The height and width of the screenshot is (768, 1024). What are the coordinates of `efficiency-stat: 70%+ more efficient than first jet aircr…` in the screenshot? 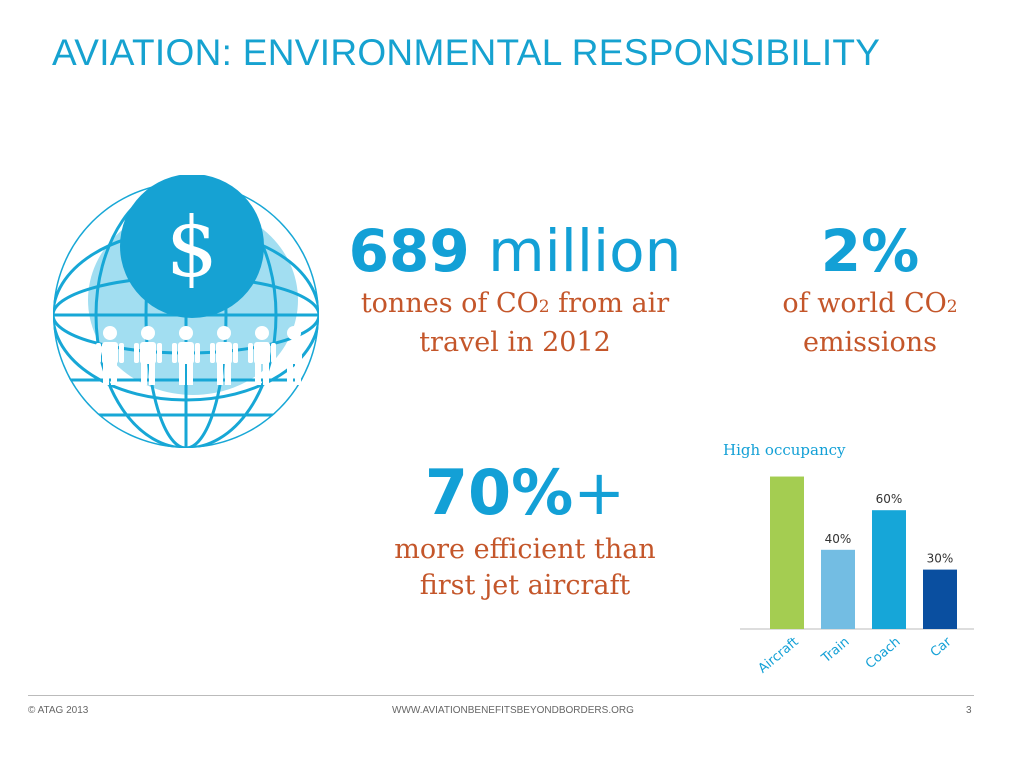 It's located at (525, 533).